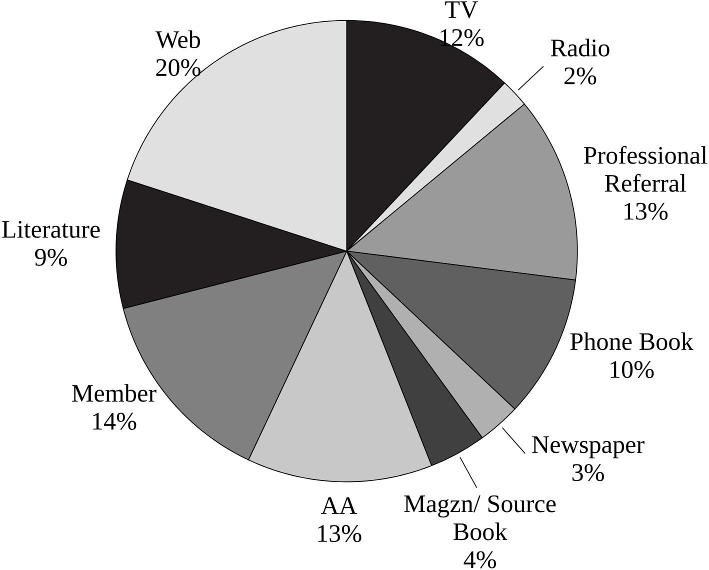 This screenshot has height=570, width=709. What do you see at coordinates (632, 369) in the screenshot?
I see `data-label: 10%` at bounding box center [632, 369].